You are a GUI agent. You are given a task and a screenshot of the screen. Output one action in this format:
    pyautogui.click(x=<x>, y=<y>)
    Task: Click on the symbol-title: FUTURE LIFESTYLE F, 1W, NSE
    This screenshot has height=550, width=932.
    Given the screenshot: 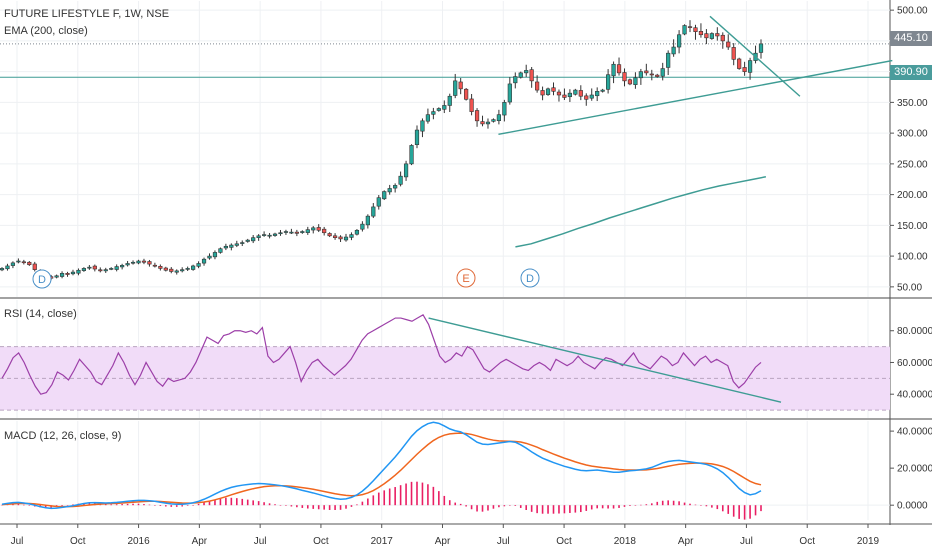 What is the action you would take?
    pyautogui.click(x=87, y=14)
    